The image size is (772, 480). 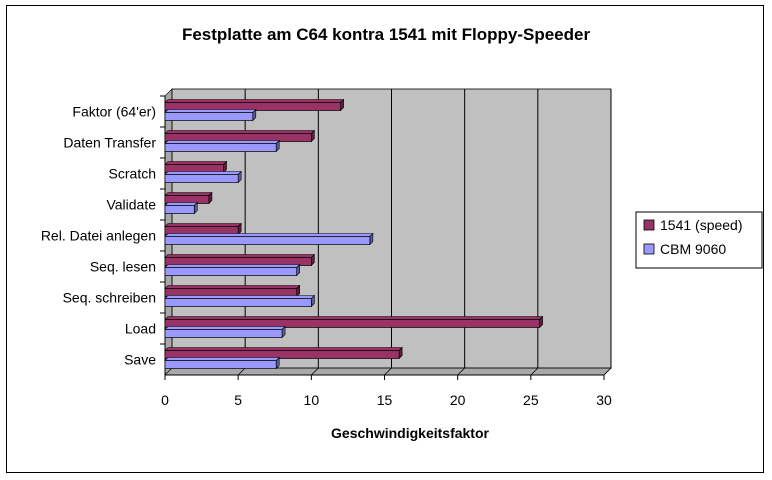 I want to click on legend: 1541 (speed) CBM 9060, so click(x=699, y=240).